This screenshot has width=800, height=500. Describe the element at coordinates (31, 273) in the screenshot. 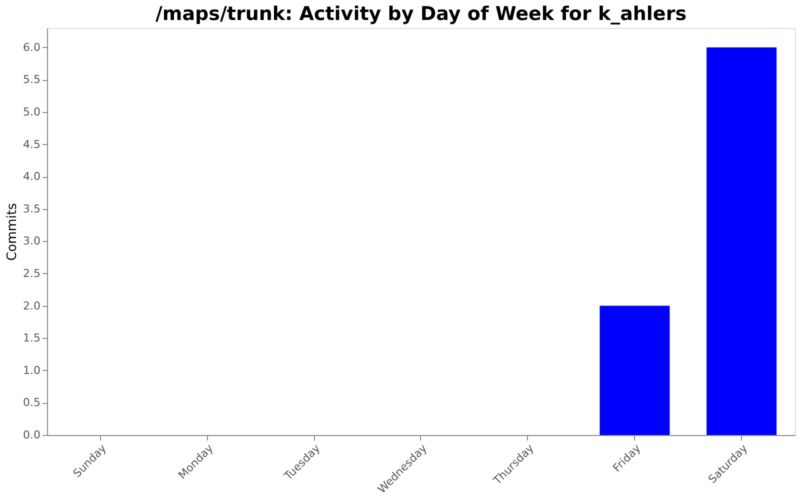

I see `y-tick-label: 2.5` at that location.